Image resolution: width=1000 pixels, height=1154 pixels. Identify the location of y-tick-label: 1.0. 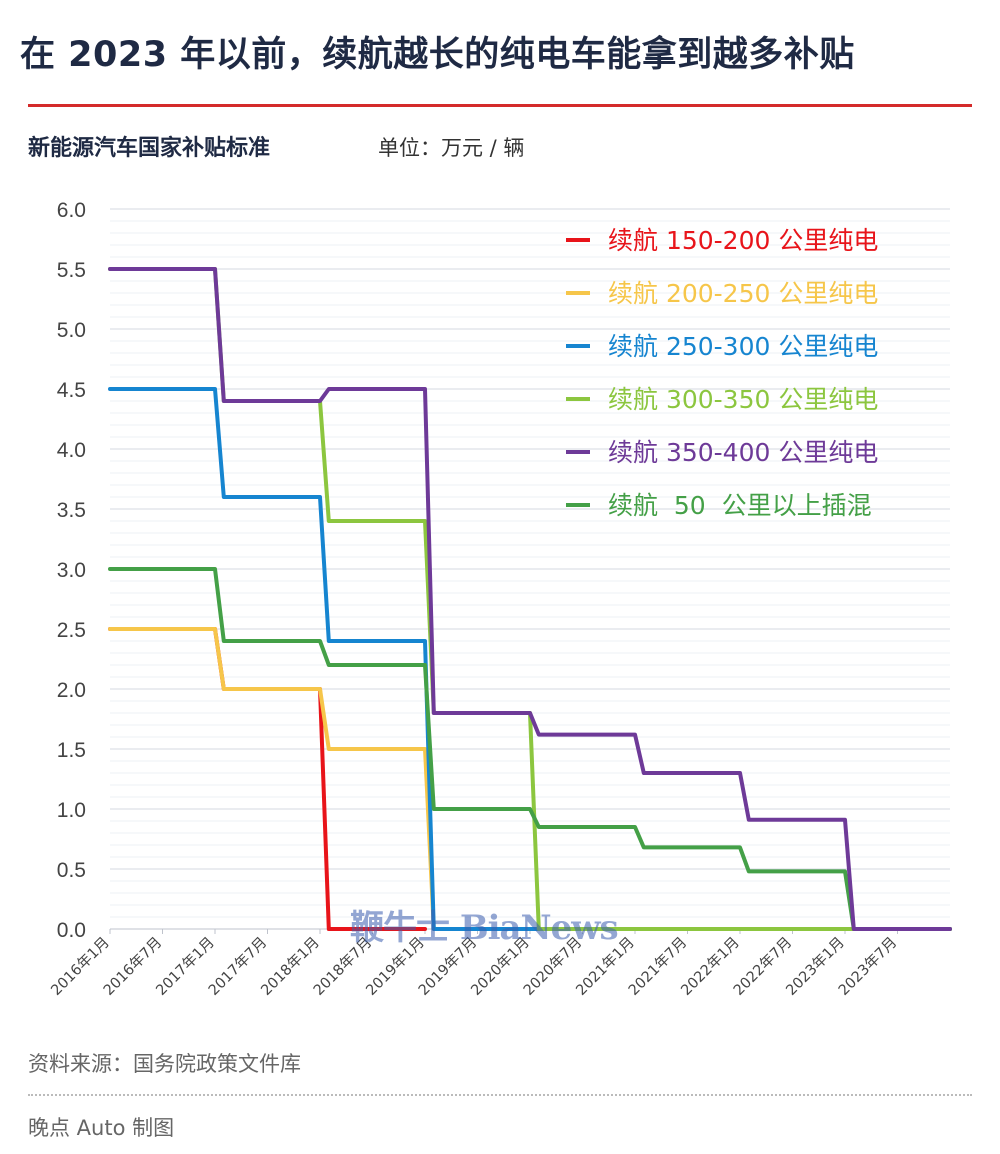
(71, 810).